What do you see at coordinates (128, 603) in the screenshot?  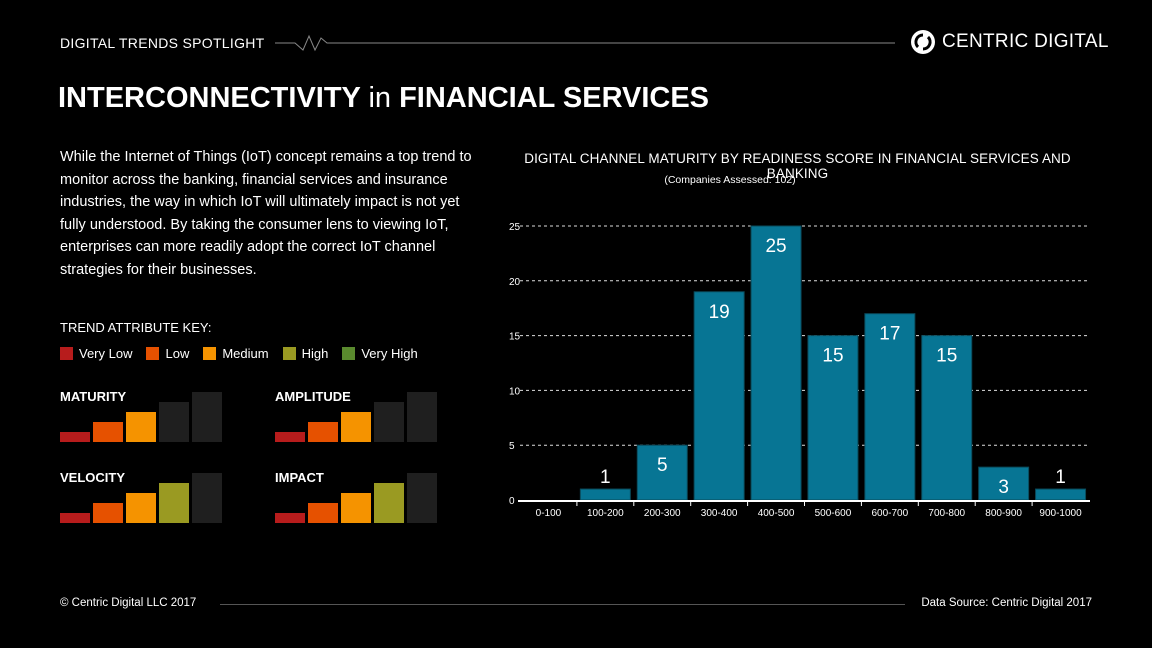 I see `copyright: © Centric Digital LLC 2017` at bounding box center [128, 603].